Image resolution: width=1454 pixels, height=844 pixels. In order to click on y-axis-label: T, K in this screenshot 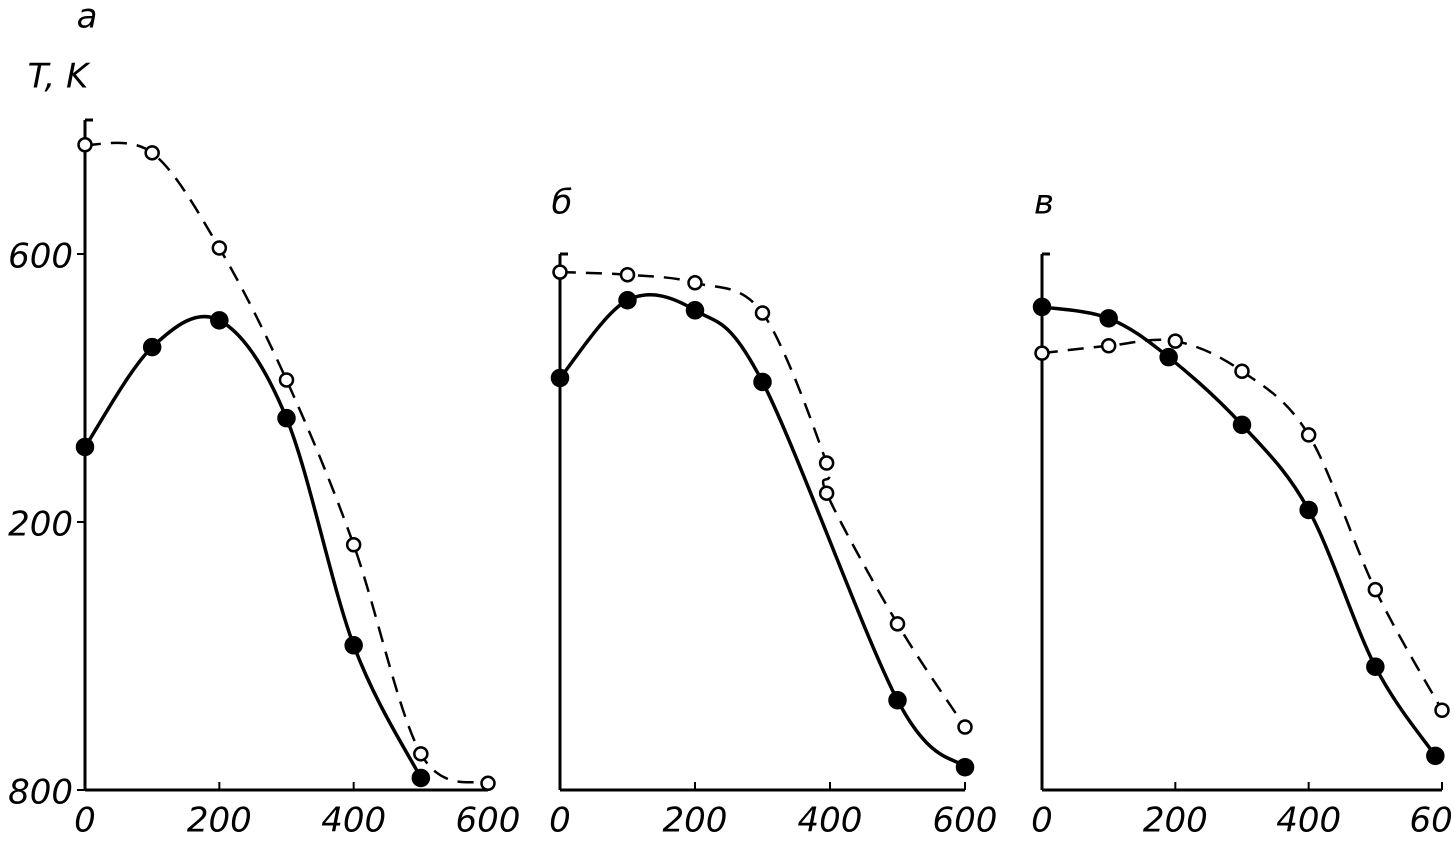, I will do `click(59, 77)`.